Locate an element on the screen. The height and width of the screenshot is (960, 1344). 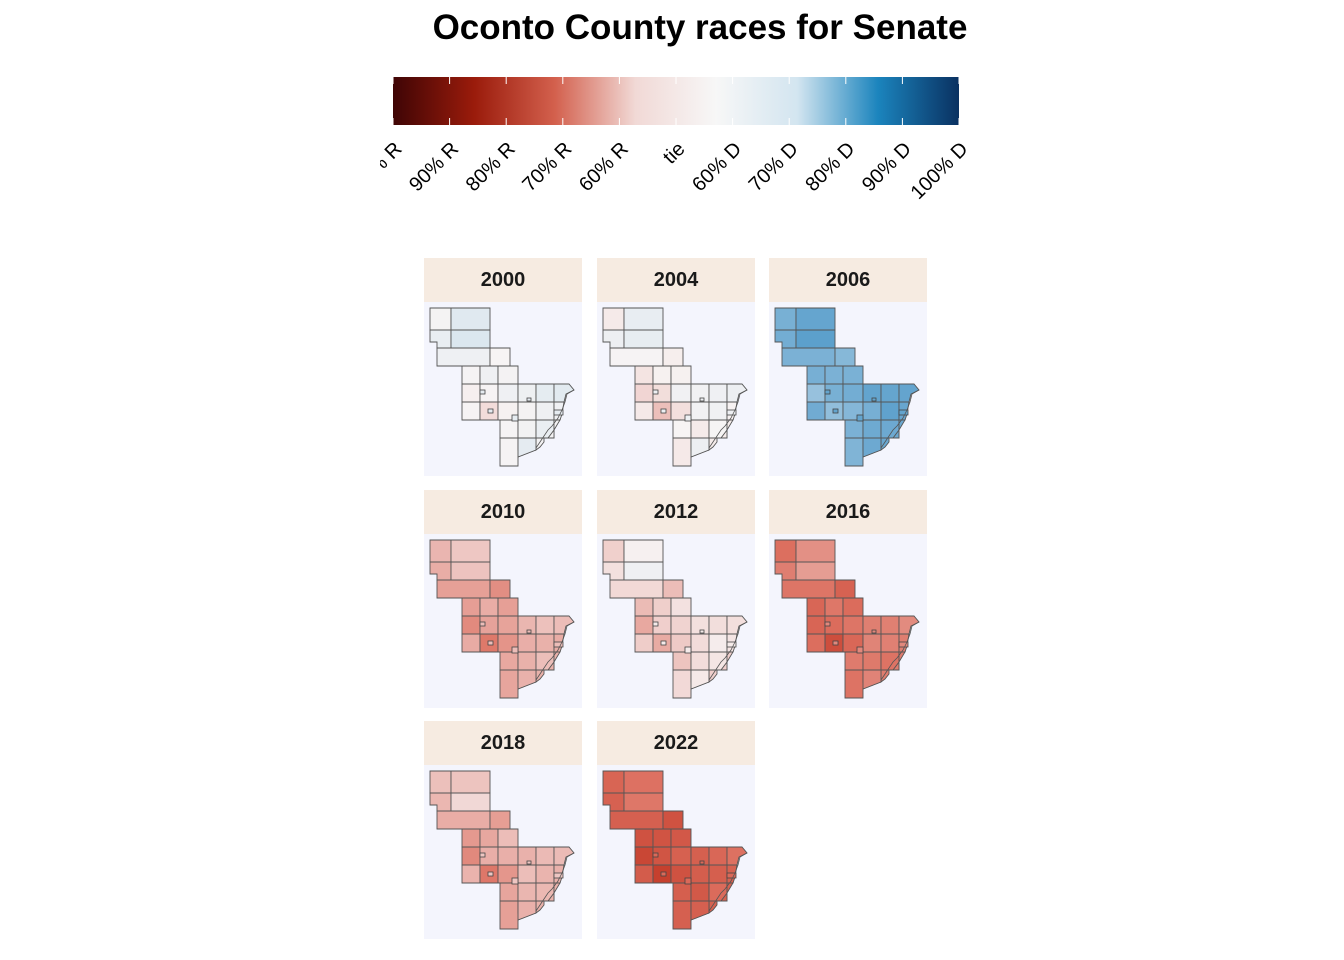
panel-year-label: 2006 is located at coordinates (848, 280).